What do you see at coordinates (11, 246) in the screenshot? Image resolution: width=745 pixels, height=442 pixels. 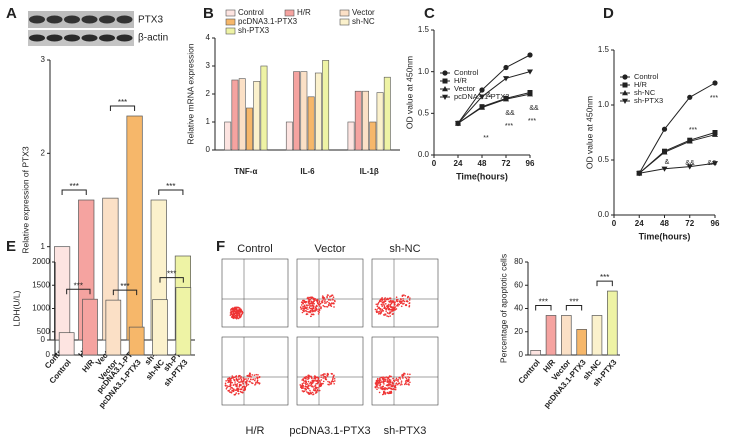 I see `panel-label: E` at bounding box center [11, 246].